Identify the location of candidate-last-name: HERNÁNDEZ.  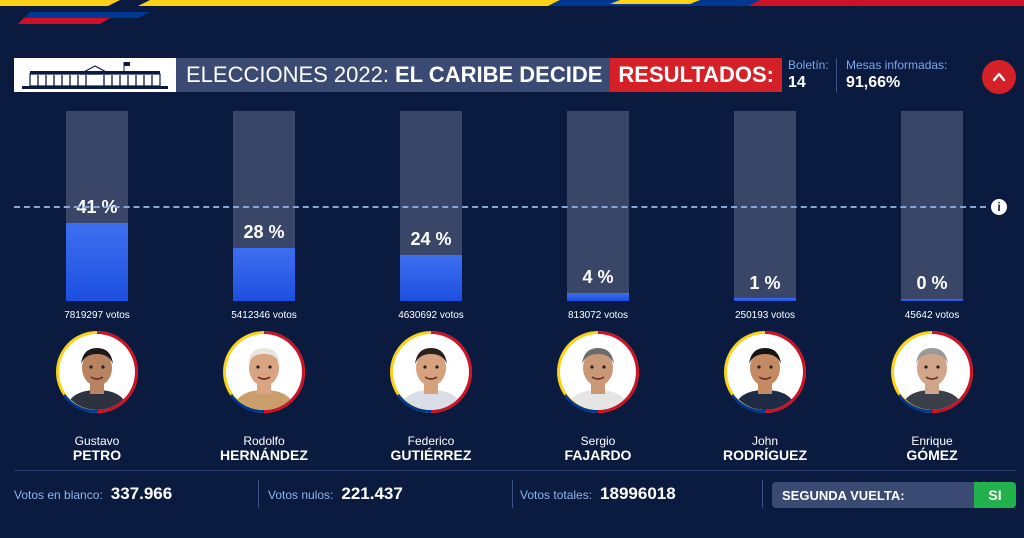
(264, 455).